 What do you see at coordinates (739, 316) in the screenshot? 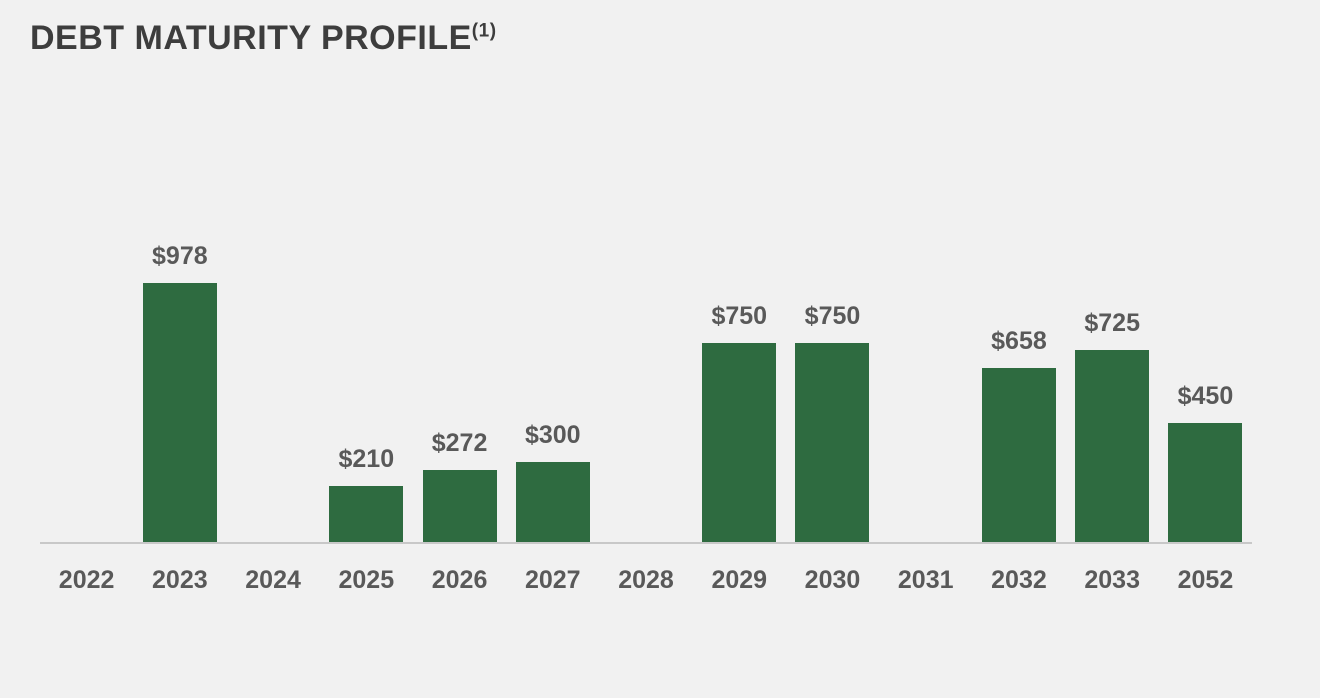
I see `bar-value-label-2029: $750` at bounding box center [739, 316].